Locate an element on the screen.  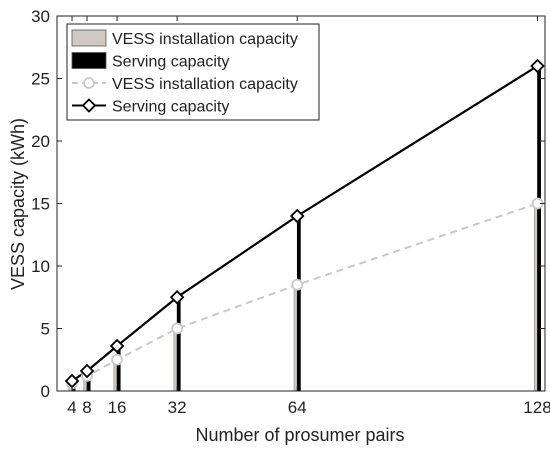
legend-label-line-installation: VESS installation capacity is located at coordinates (205, 84).